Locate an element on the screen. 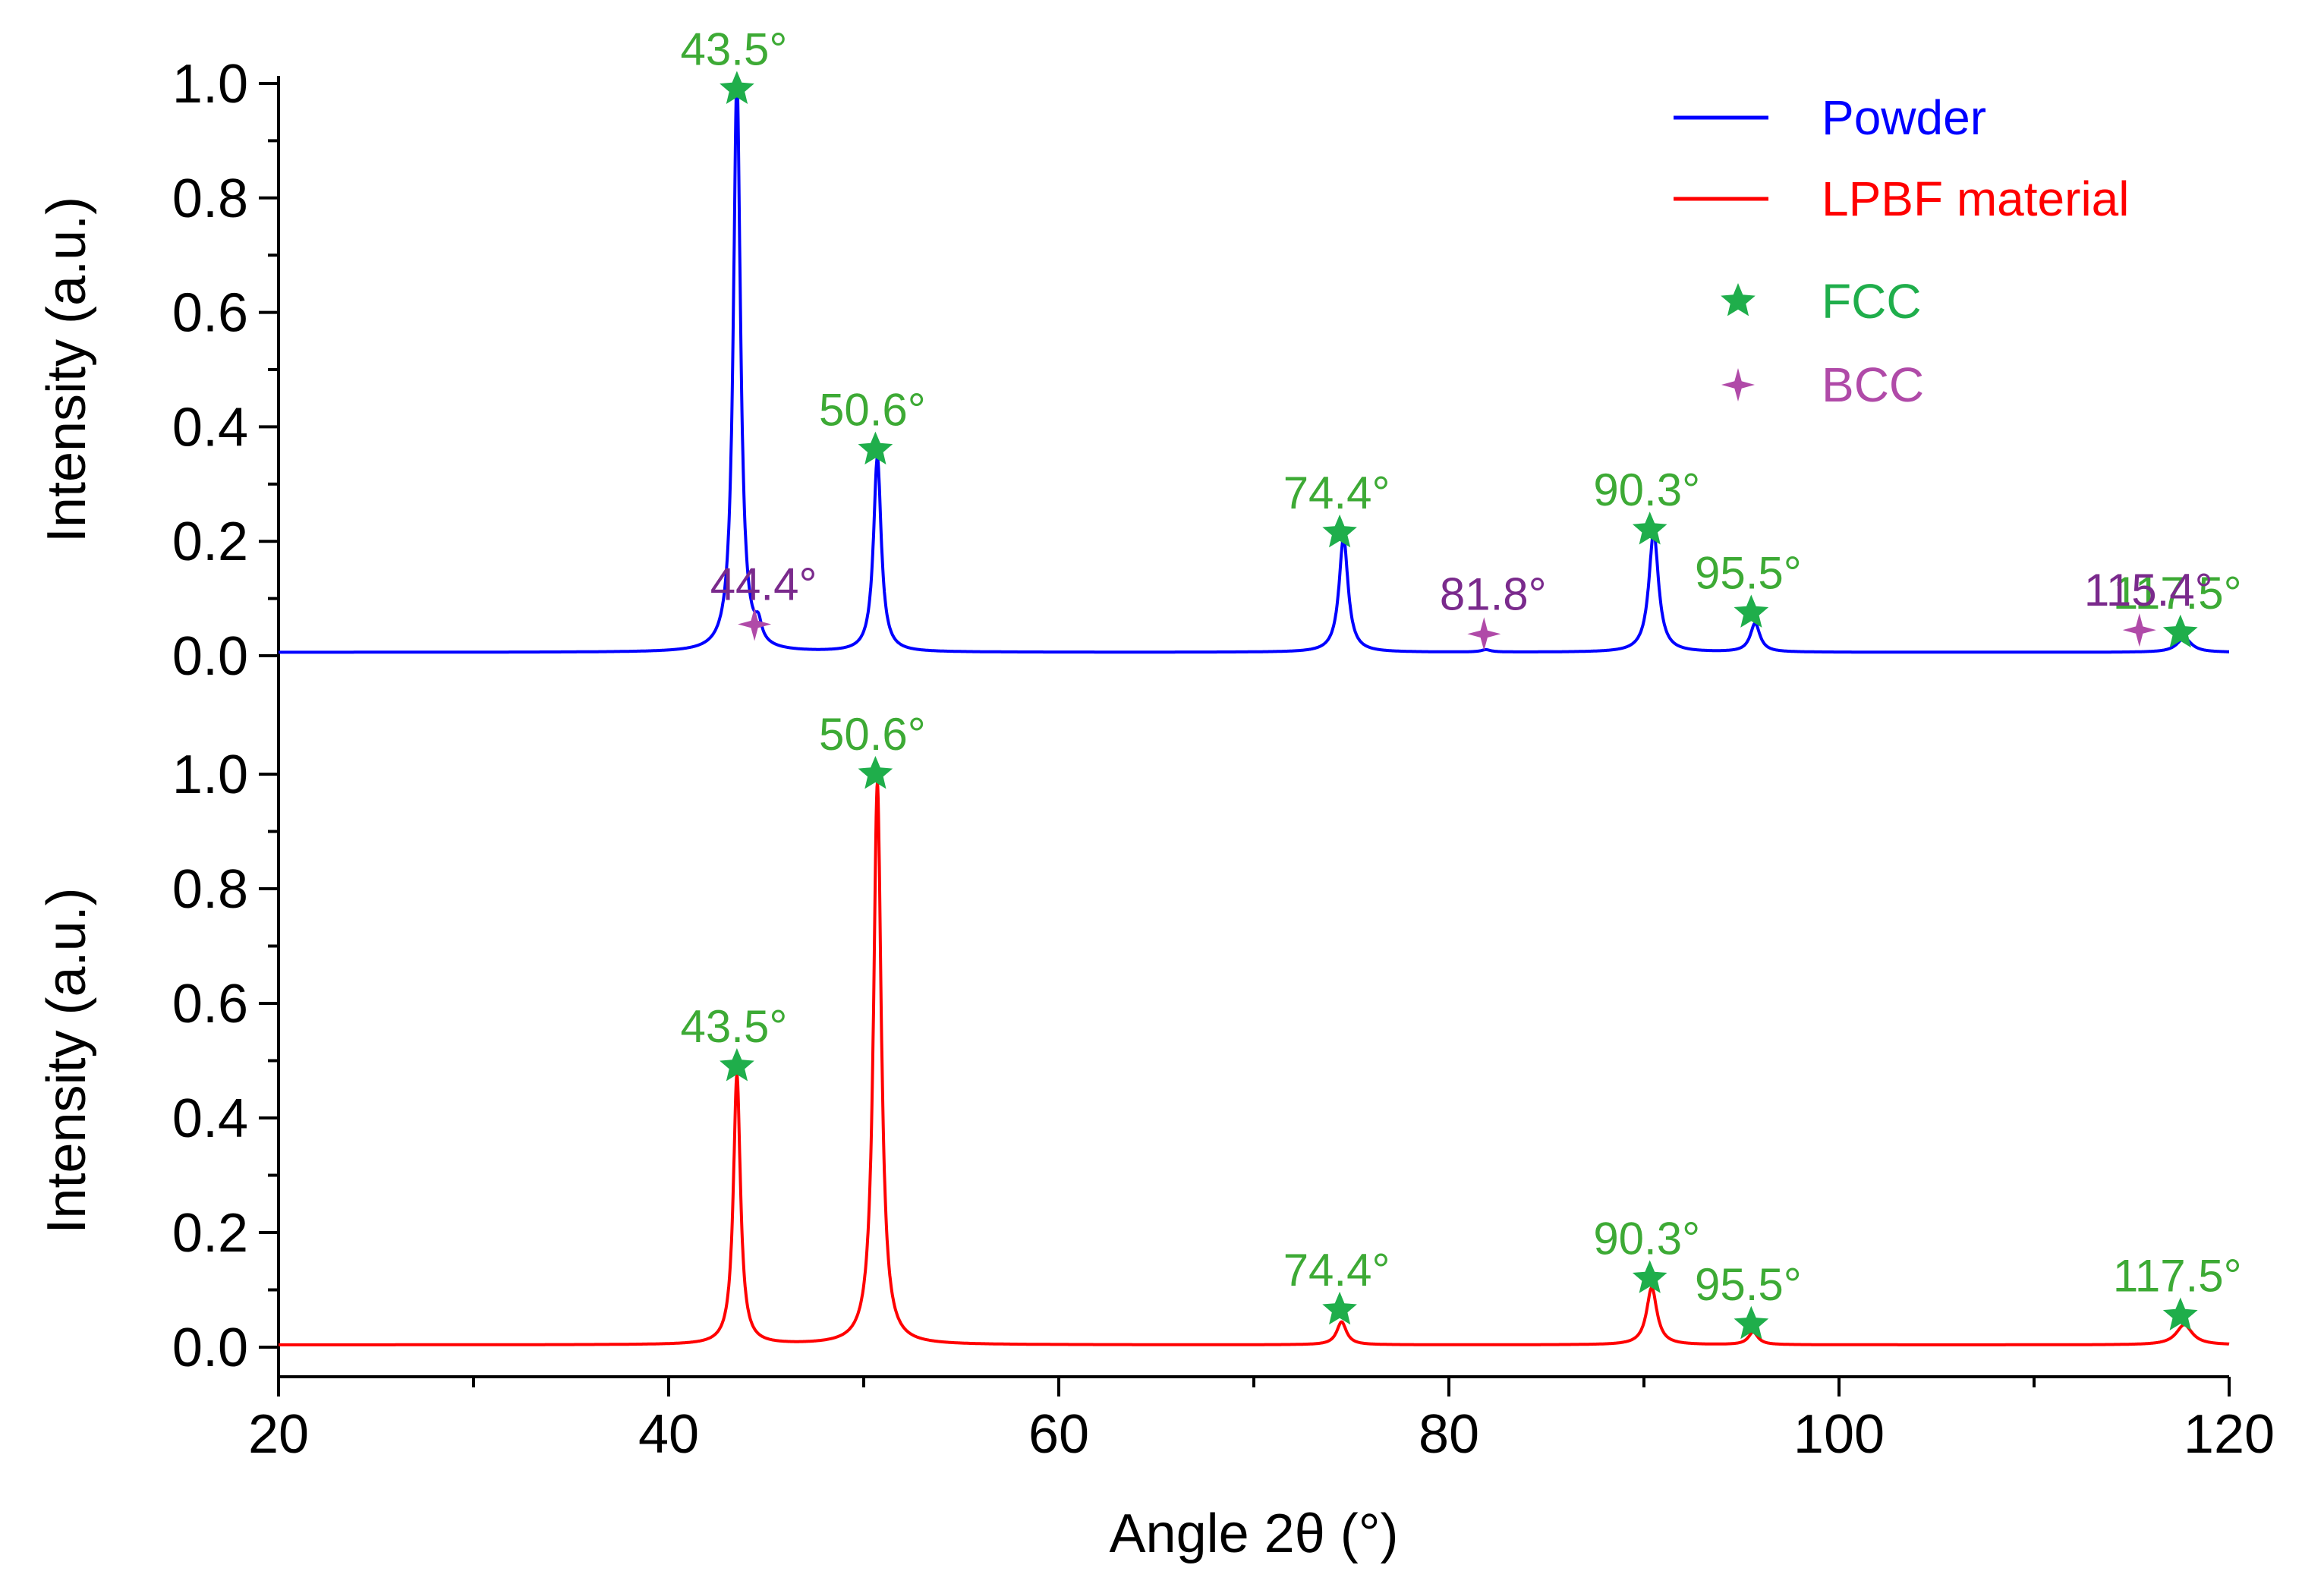  legend-label: LPBF material is located at coordinates (1975, 199).